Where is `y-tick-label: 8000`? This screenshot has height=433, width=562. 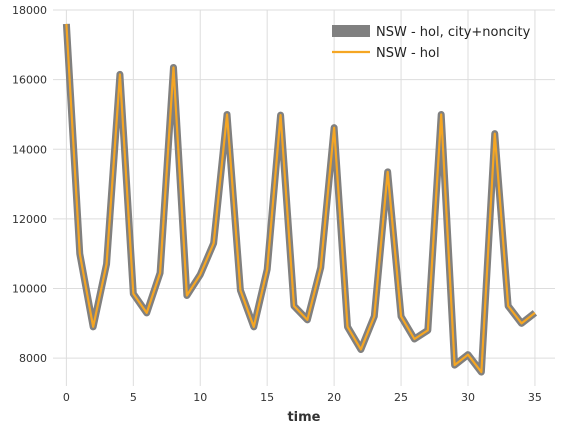
y-tick-label: 8000 is located at coordinates (33, 358).